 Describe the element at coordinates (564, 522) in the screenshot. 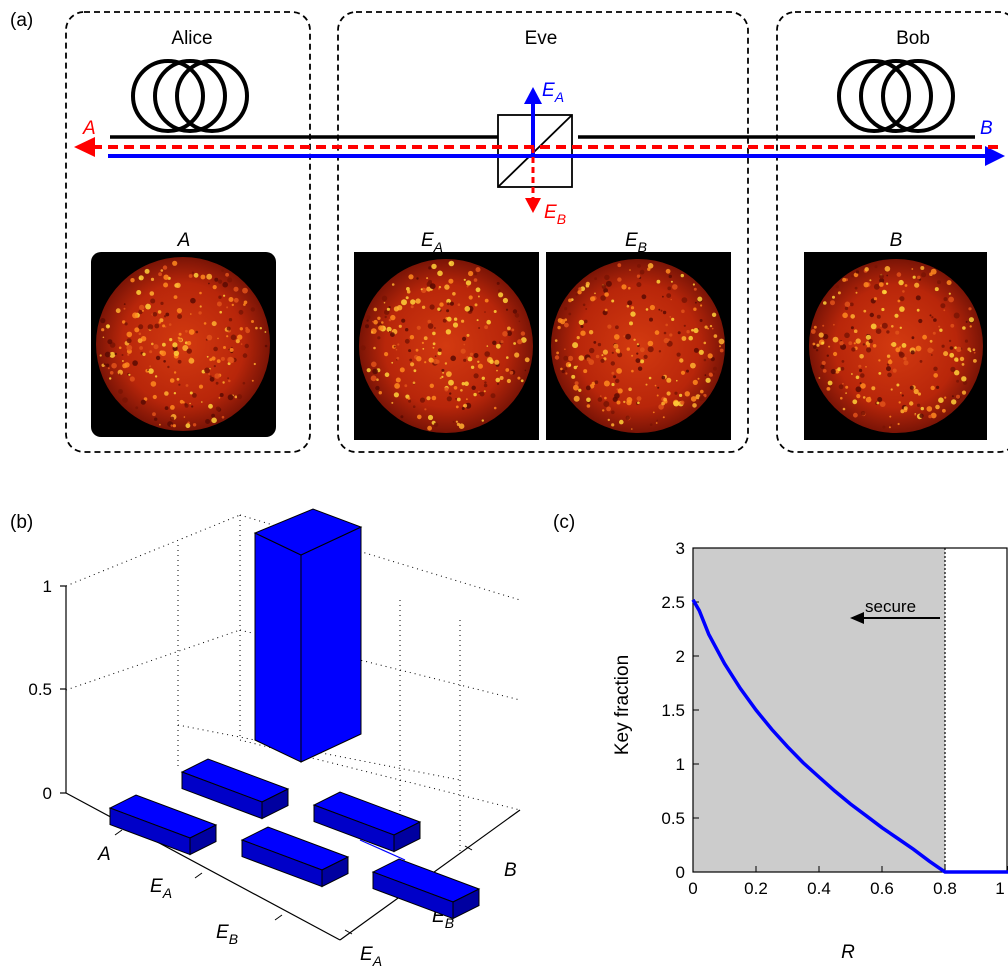

I see `panel-c-label: (c)` at that location.